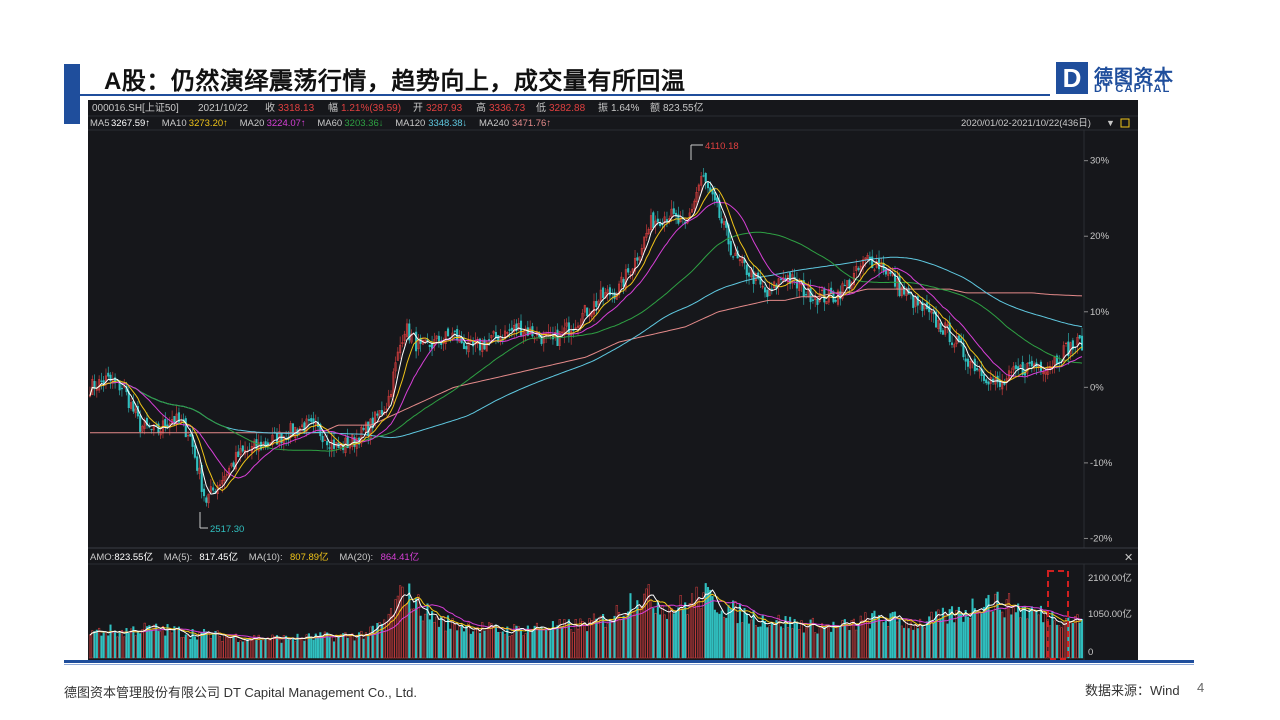 Image resolution: width=1280 pixels, height=720 pixels. I want to click on header-close: 3318.13, so click(296, 108).